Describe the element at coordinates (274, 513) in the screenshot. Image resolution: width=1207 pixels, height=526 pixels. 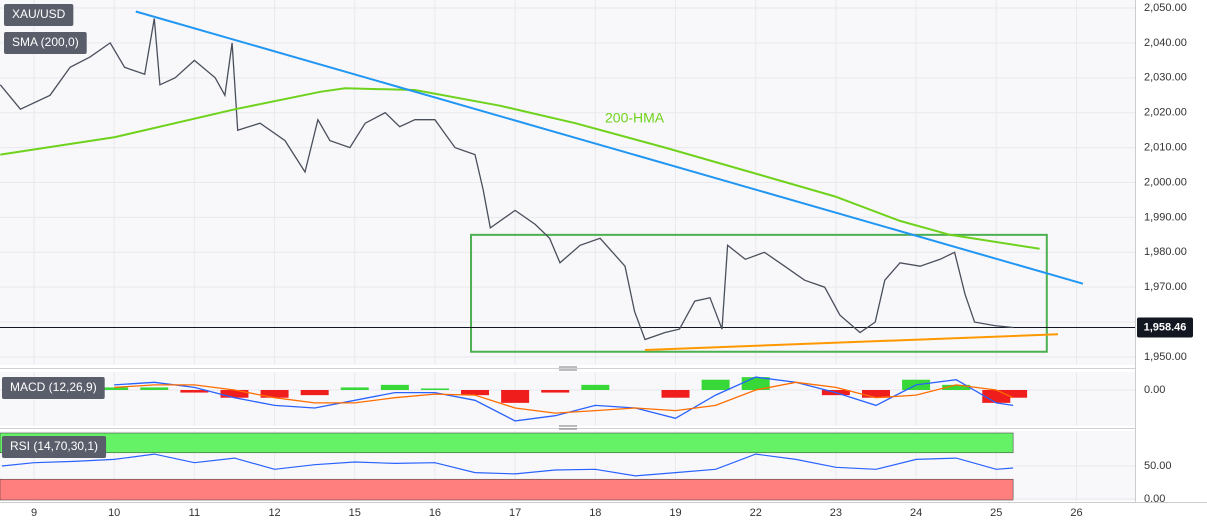
I see `x-tick-label: 12` at that location.